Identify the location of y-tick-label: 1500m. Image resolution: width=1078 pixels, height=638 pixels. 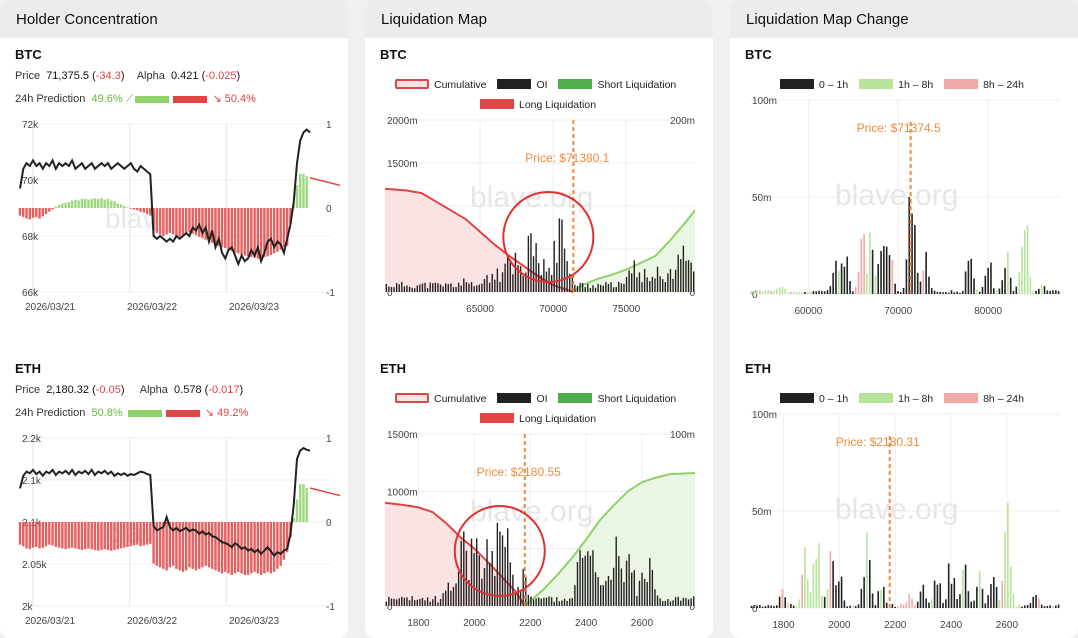
(402, 164).